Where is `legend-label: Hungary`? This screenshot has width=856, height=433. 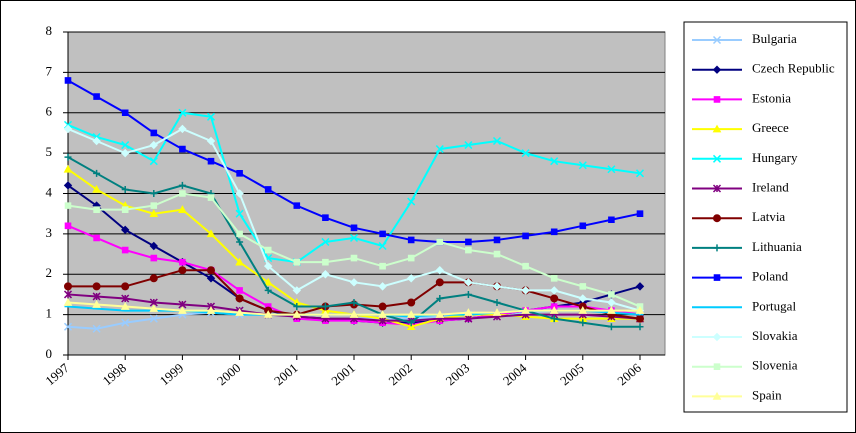
legend-label: Hungary is located at coordinates (775, 157).